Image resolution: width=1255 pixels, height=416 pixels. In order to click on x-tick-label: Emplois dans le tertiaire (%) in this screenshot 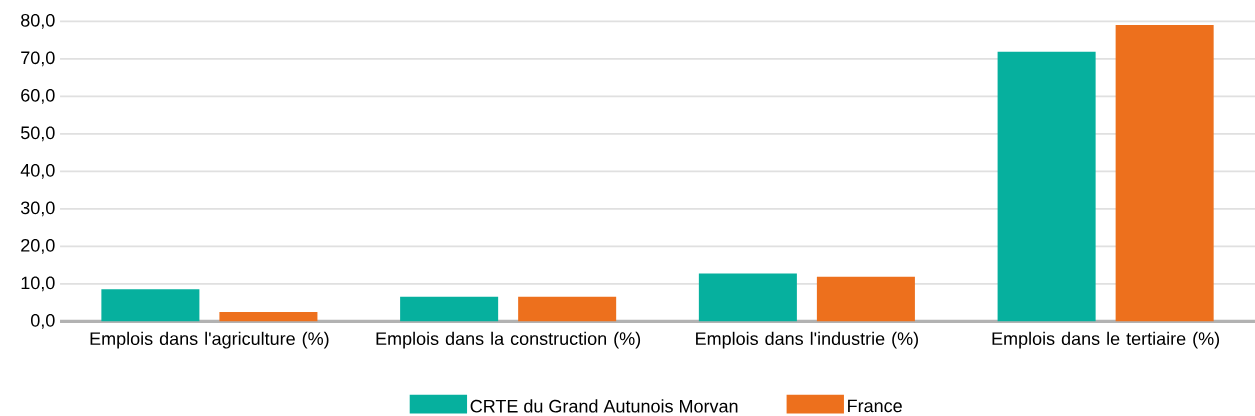, I will do `click(1106, 340)`.